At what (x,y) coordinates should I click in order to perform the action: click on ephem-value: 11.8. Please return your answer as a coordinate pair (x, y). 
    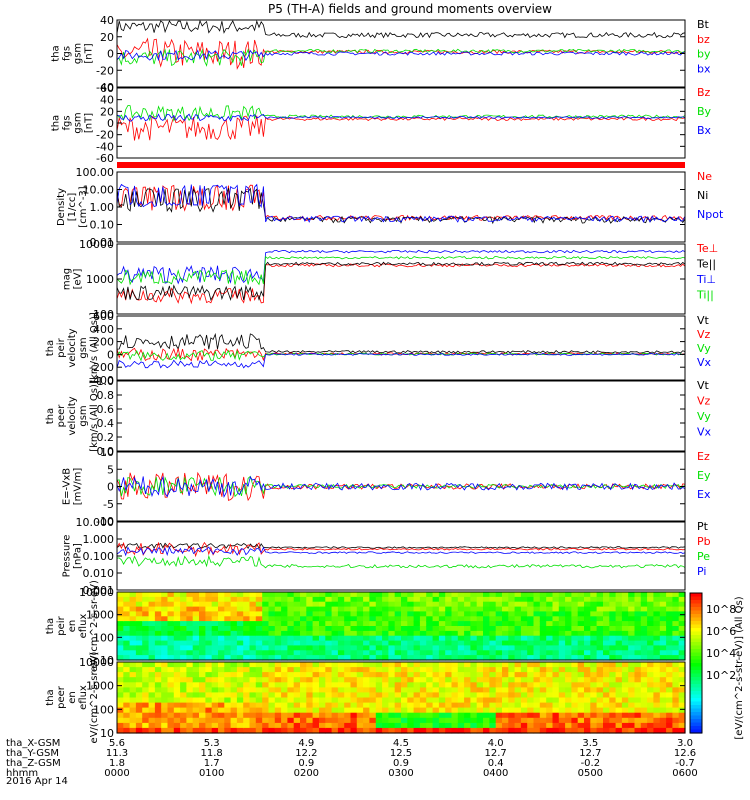
    Looking at the image, I should click on (212, 753).